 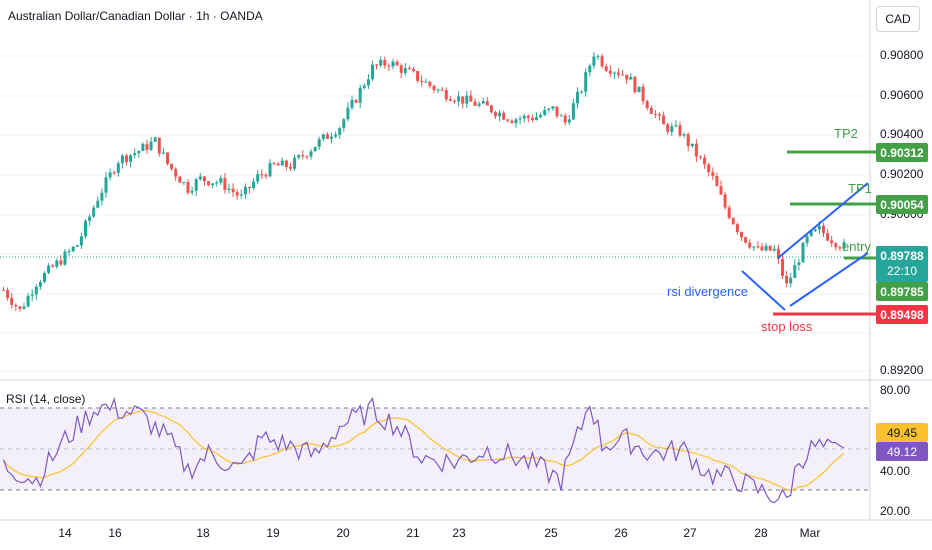 I want to click on divergence-label: rsi divergence, so click(x=707, y=291).